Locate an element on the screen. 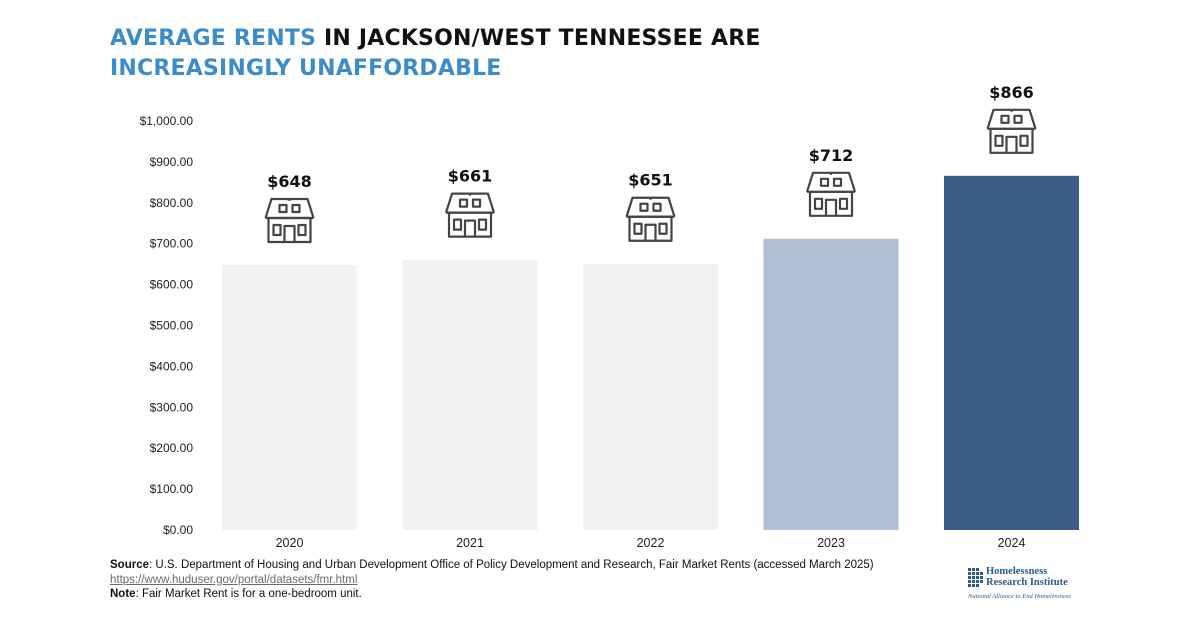 This screenshot has height=630, width=1200. y-tick-label: $500.00 is located at coordinates (172, 326).